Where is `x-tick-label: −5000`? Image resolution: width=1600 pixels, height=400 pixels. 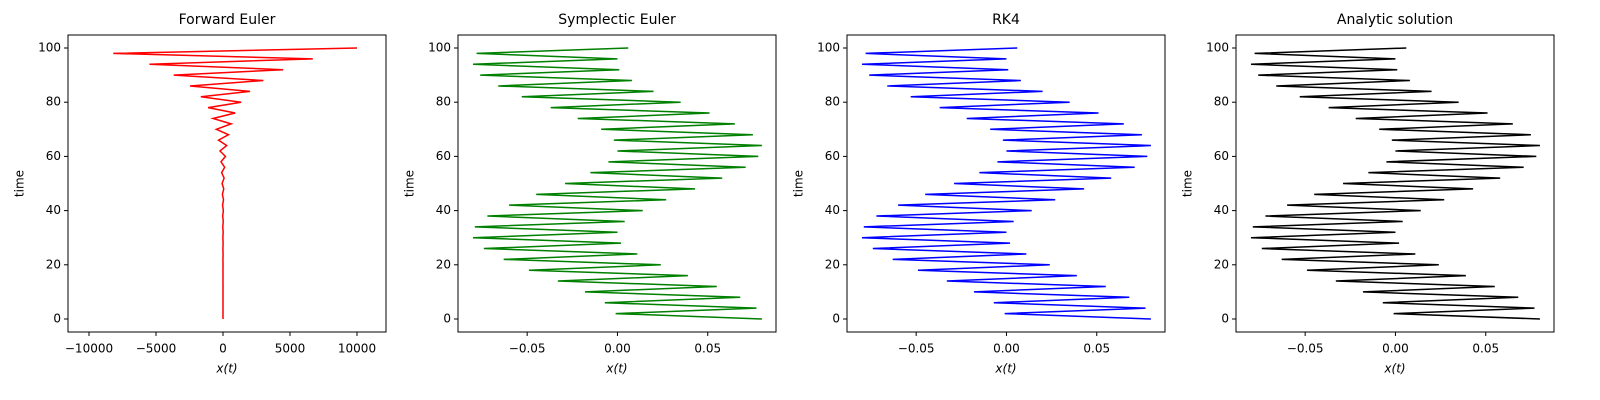
x-tick-label: −5000 is located at coordinates (156, 349).